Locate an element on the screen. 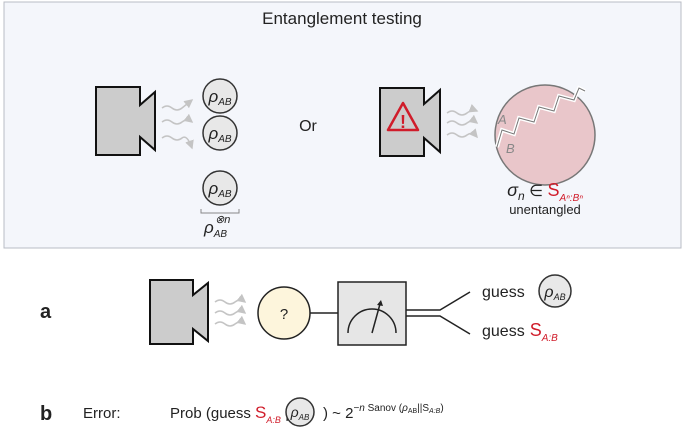 The width and height of the screenshot is (685, 436). rho-state-guess: ρAB is located at coordinates (555, 291).